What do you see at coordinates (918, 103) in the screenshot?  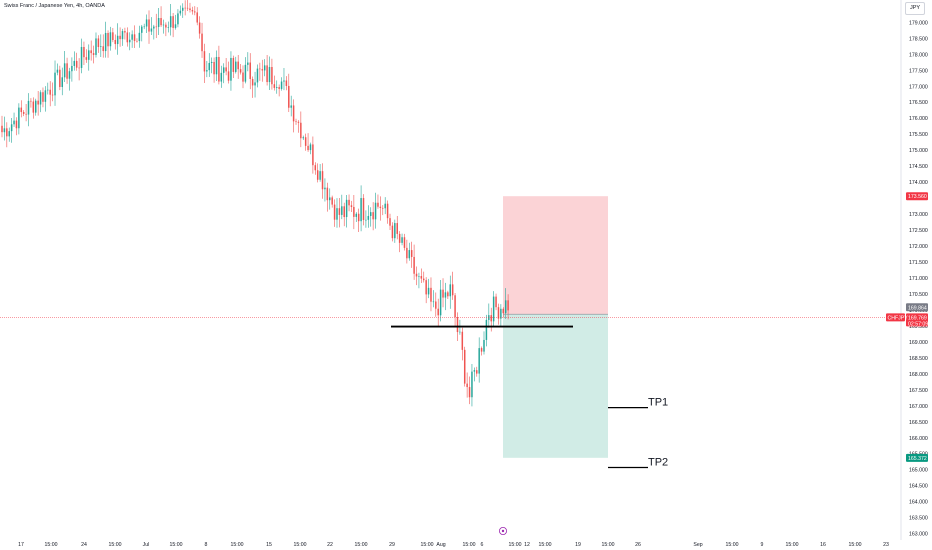 I see `price-tick-label: 176.500` at bounding box center [918, 103].